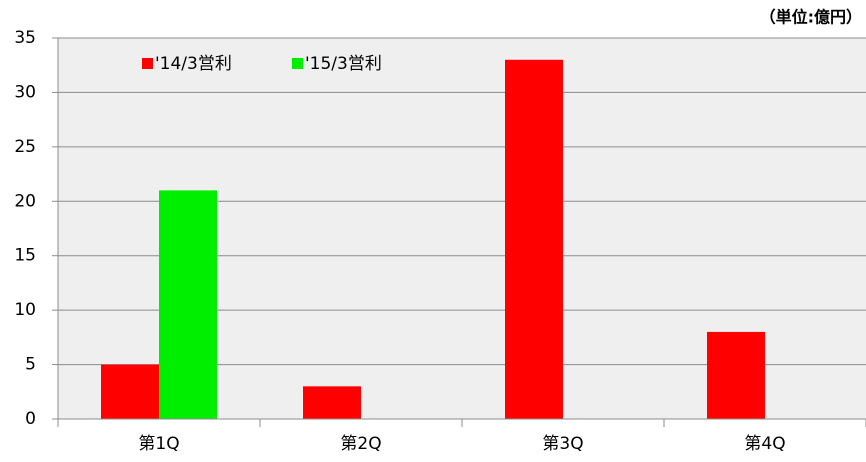 This screenshot has height=462, width=866. Describe the element at coordinates (343, 64) in the screenshot. I see `legend-label: '15/3営利` at that location.